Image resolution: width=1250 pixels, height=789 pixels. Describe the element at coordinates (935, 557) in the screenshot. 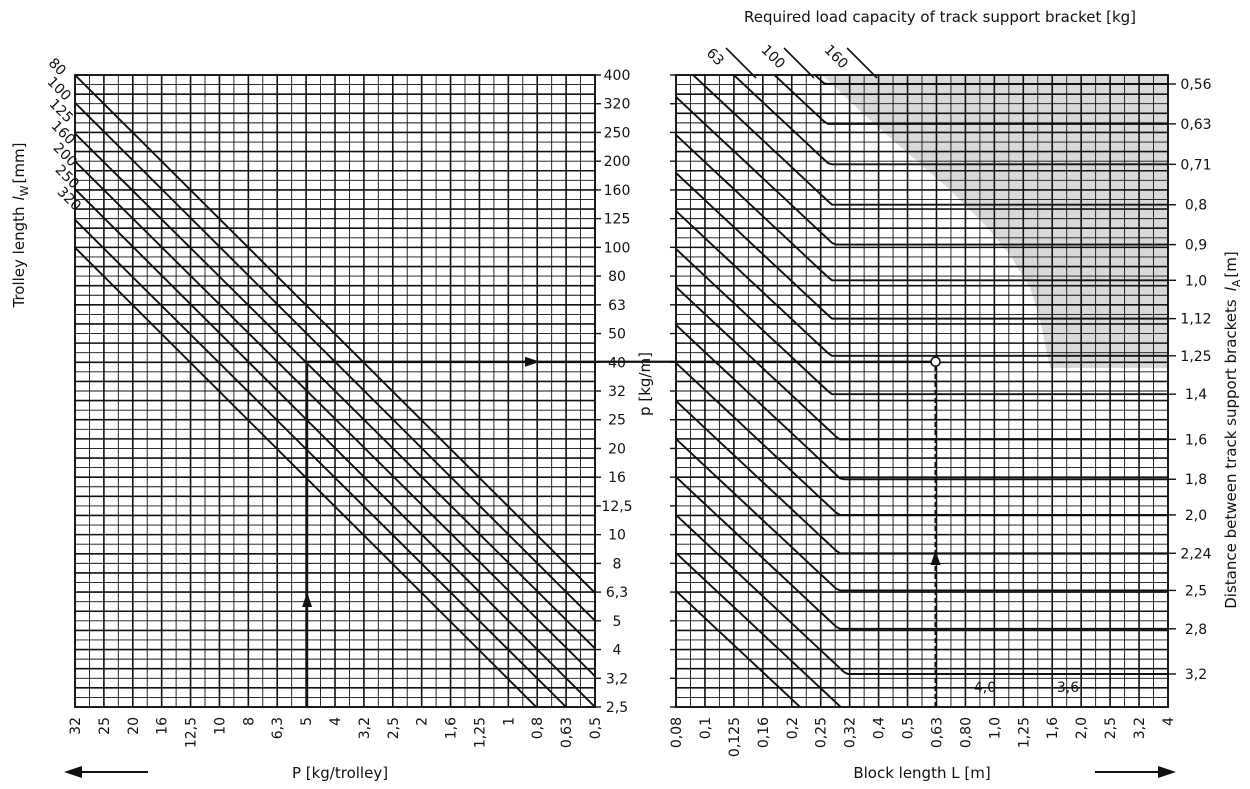

I see `example-arrow-up-right` at that location.